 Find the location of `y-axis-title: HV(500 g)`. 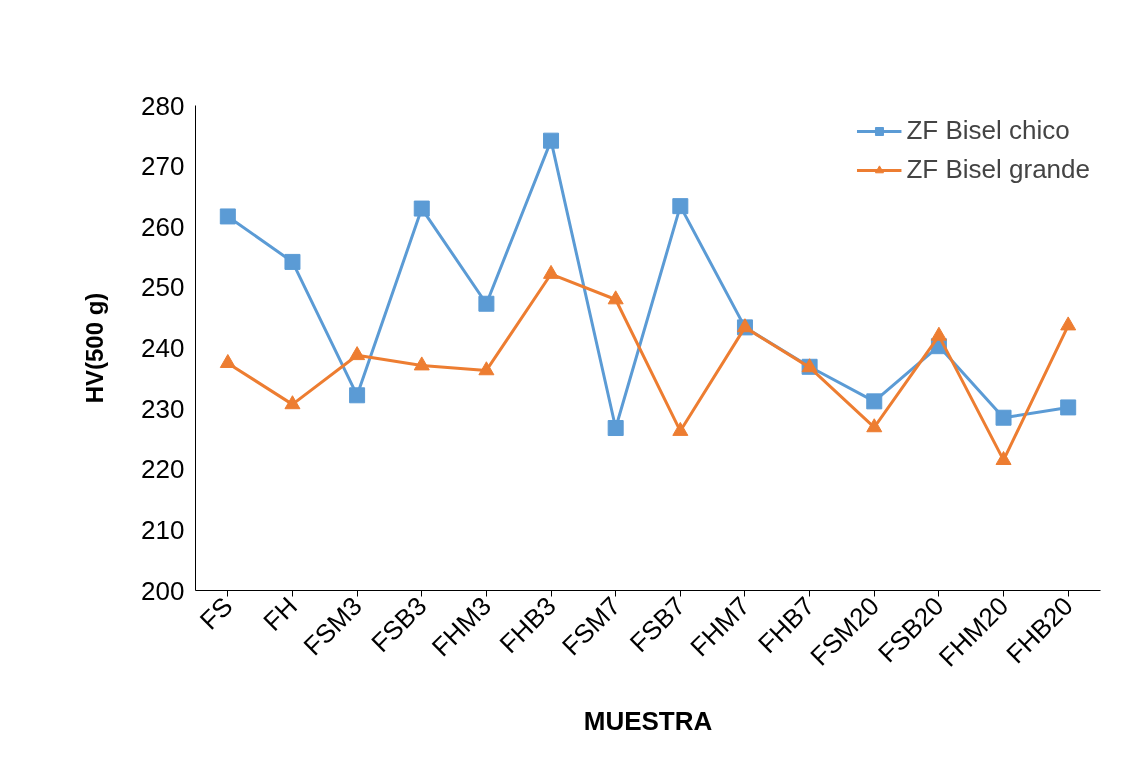

y-axis-title: HV(500 g) is located at coordinates (95, 348).